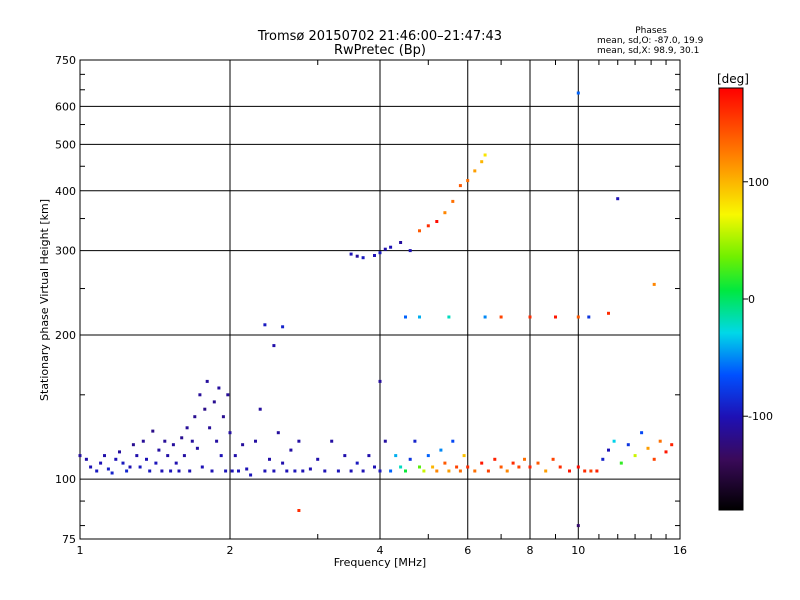 The image size is (800, 600). Describe the element at coordinates (379, 36) in the screenshot. I see `chart-title-line1: Tromsø 20150702 21:46:00–21:47:43` at that location.